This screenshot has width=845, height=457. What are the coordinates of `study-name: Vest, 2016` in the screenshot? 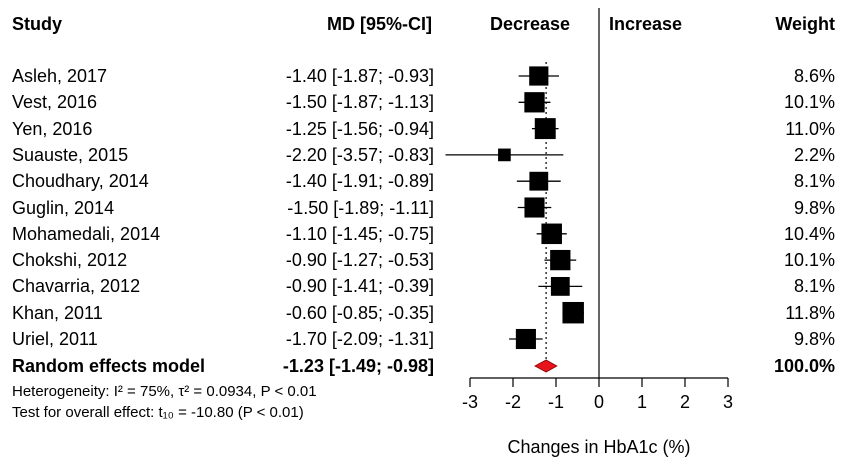 It's located at (55, 102).